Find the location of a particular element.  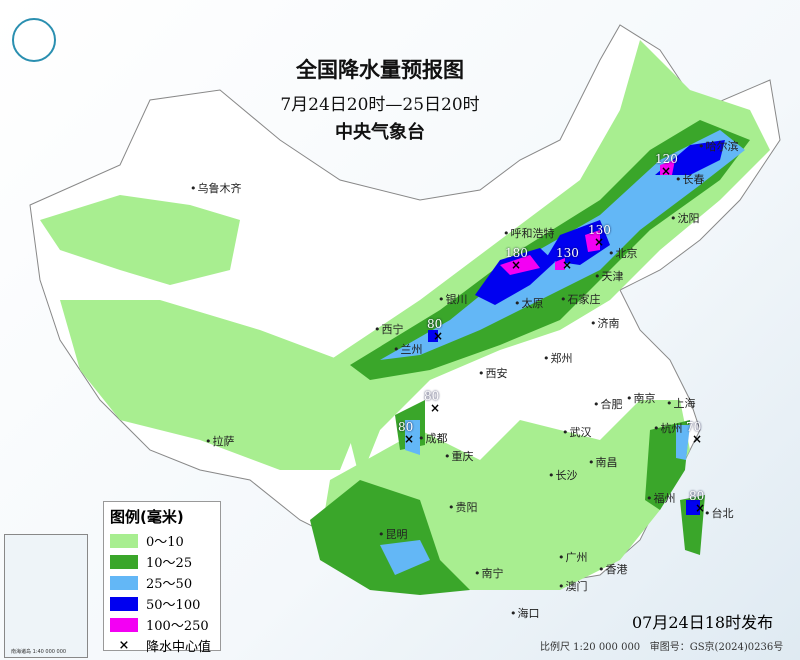

legend-label: 100～250 is located at coordinates (177, 626).